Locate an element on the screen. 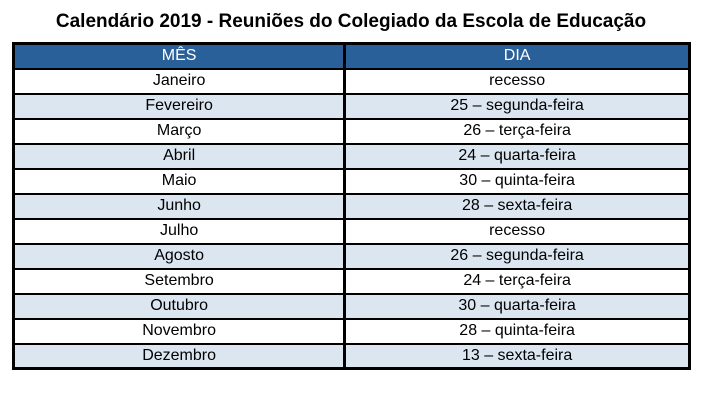 The width and height of the screenshot is (702, 414). dia-cell: 24 – terça-feira is located at coordinates (517, 281).